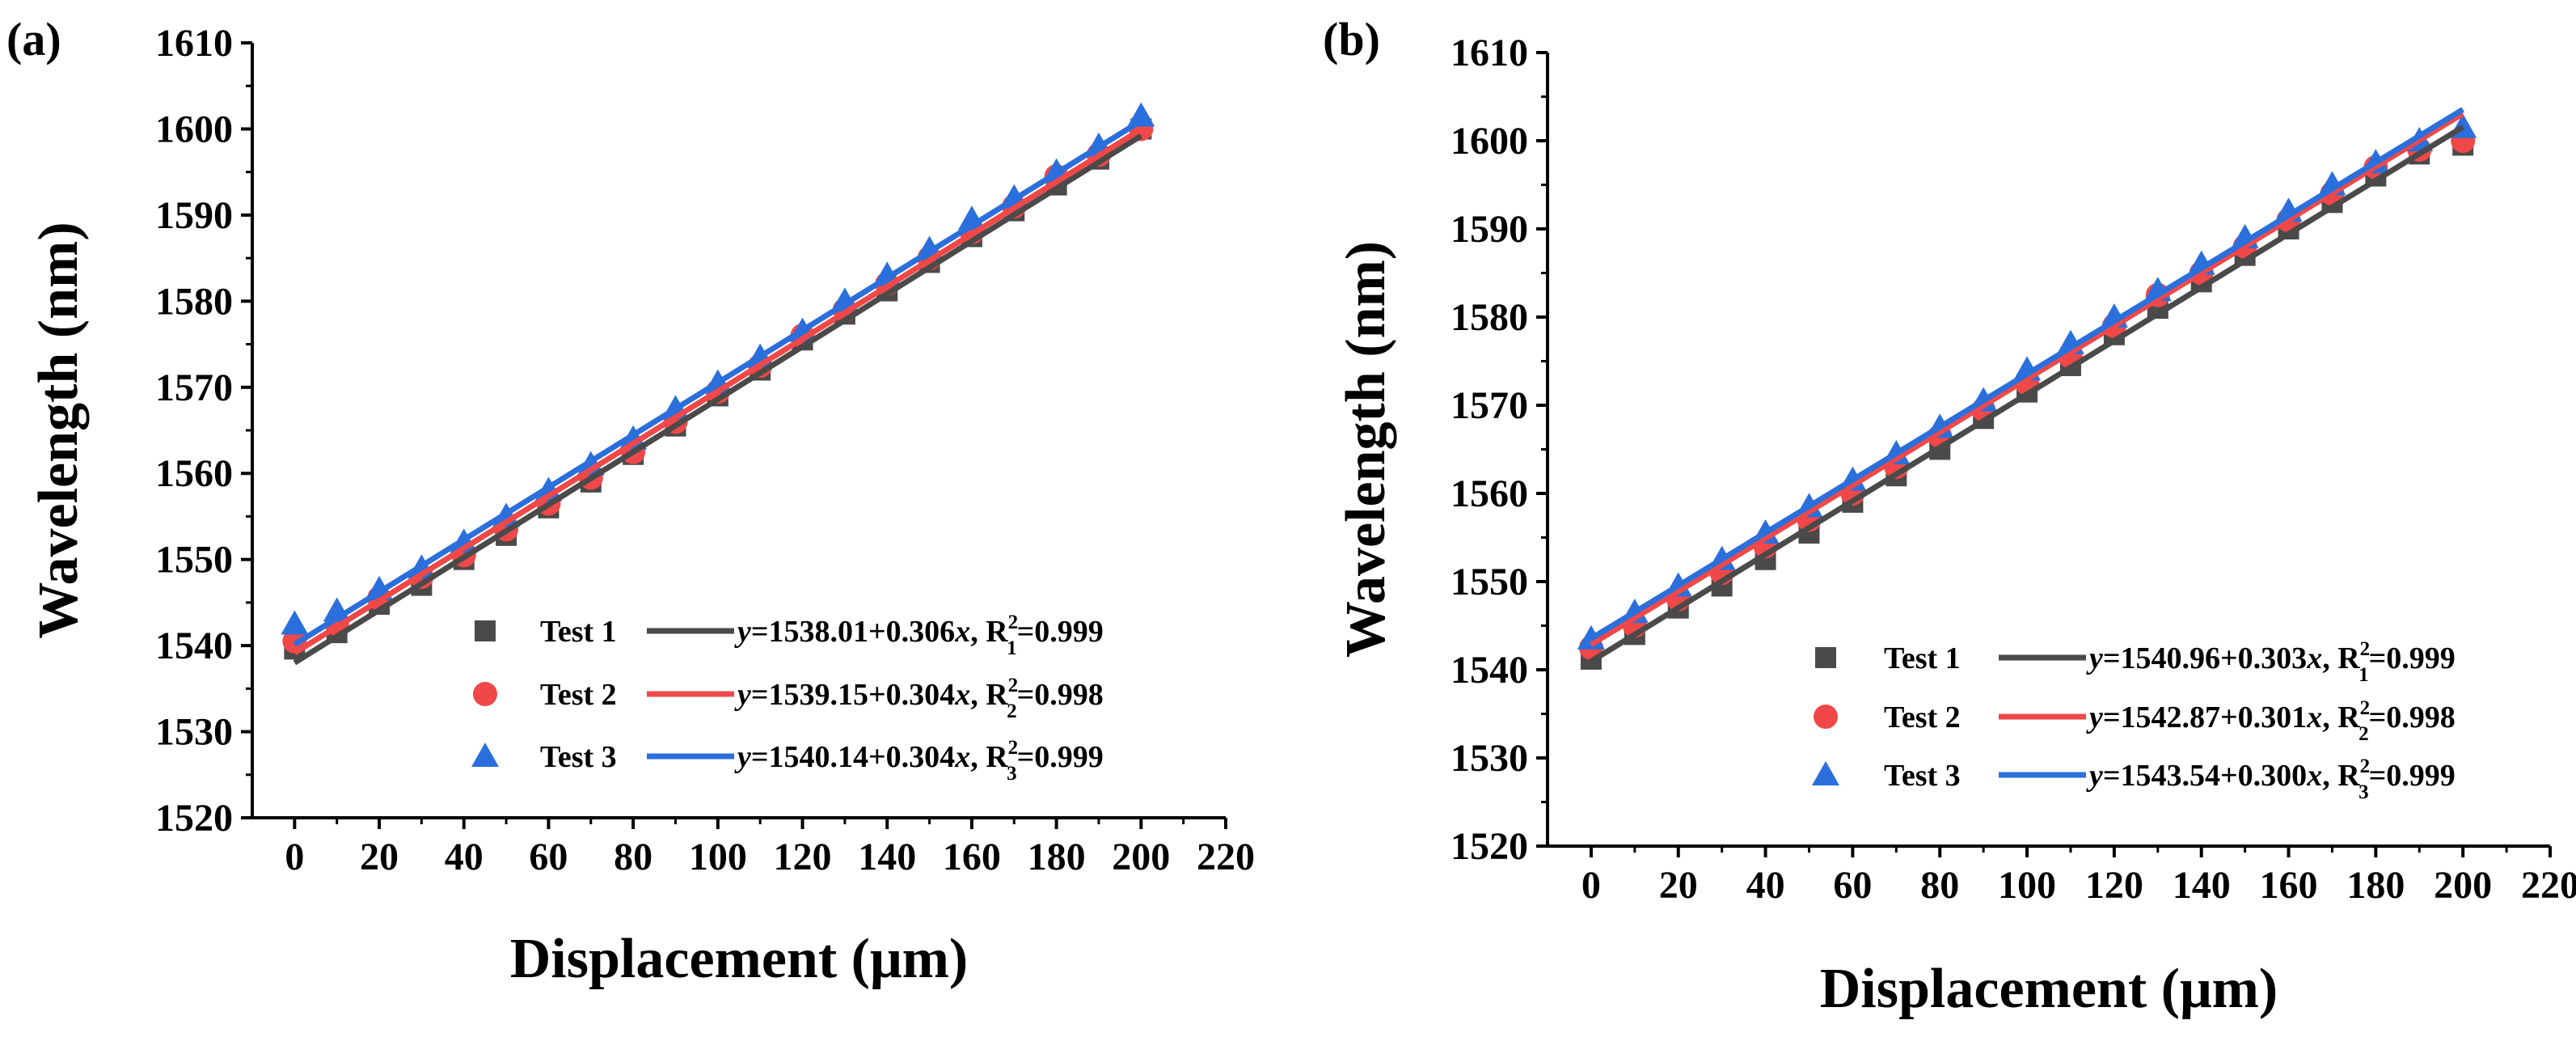  I want to click on fit-equation: y=1540.96+0.303x, R2 1=0.999, so click(2271, 662).